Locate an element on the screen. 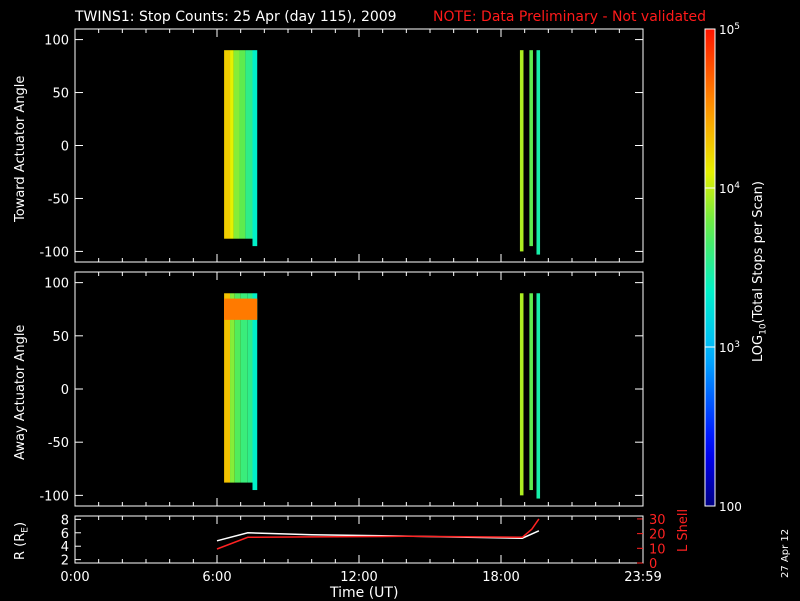  radius-line is located at coordinates (378, 536).